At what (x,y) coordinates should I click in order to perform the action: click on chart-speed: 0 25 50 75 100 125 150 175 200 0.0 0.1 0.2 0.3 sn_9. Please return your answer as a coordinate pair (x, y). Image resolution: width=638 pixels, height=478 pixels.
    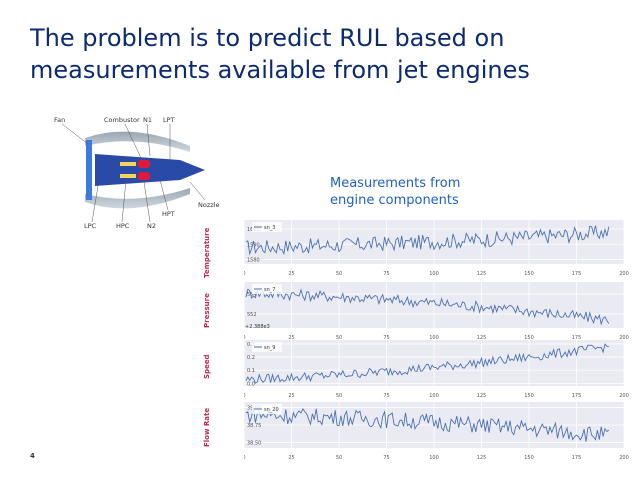
    Looking at the image, I should click on (436, 369).